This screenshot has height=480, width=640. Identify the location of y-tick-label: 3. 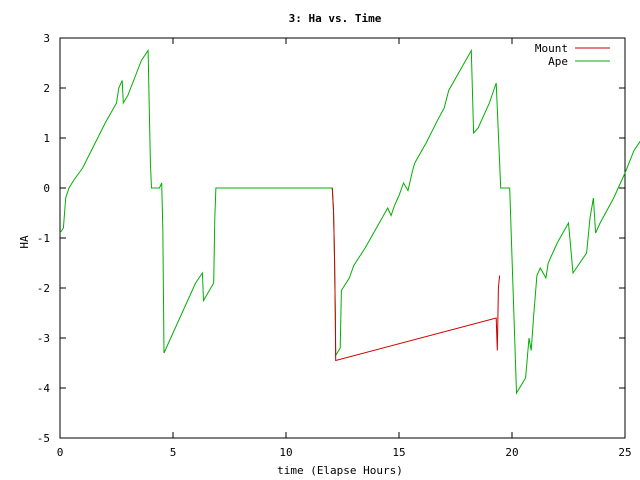
(46, 38).